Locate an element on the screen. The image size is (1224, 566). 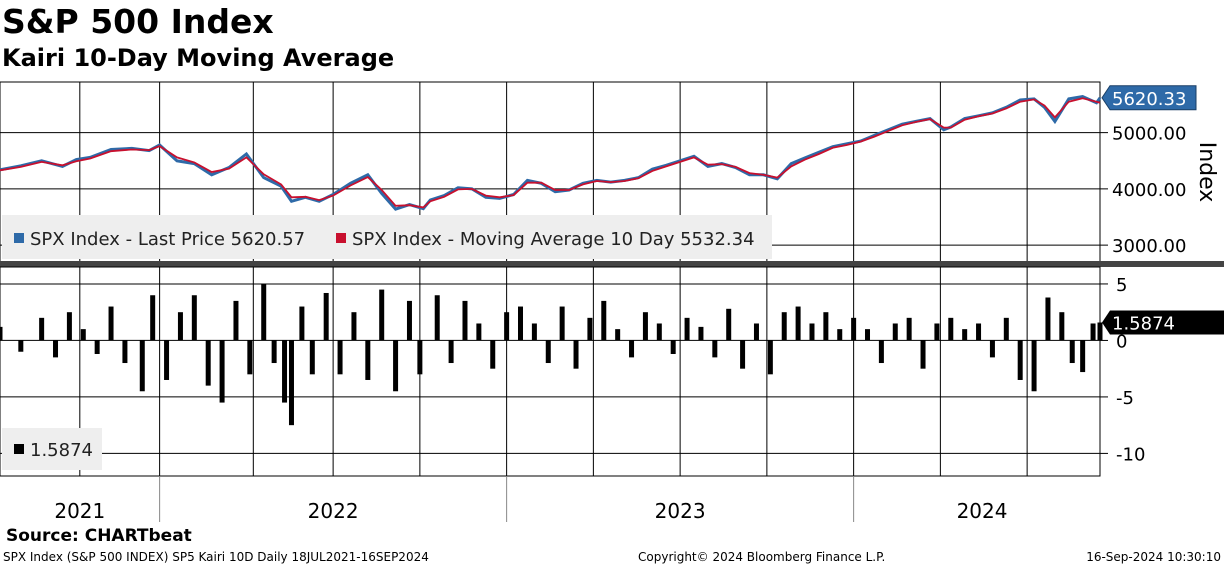
kairi-tick-label: -5 is located at coordinates (1125, 398).